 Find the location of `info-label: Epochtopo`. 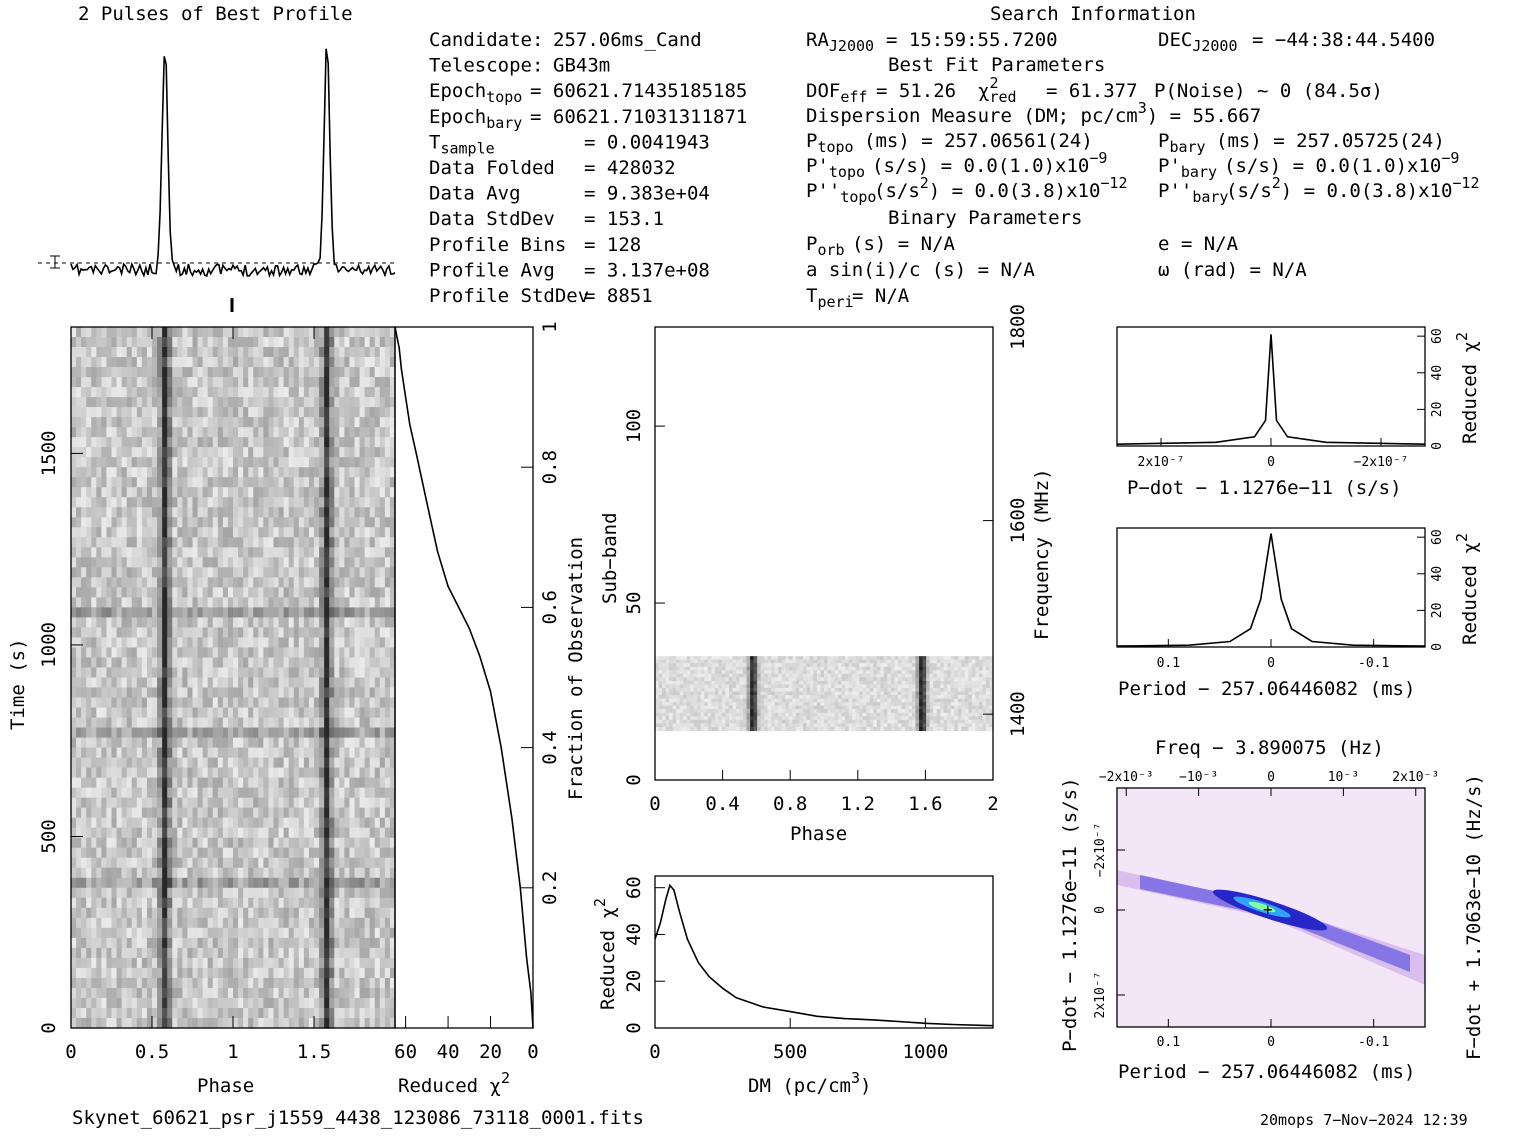

info-label: Epochtopo is located at coordinates (475, 93).